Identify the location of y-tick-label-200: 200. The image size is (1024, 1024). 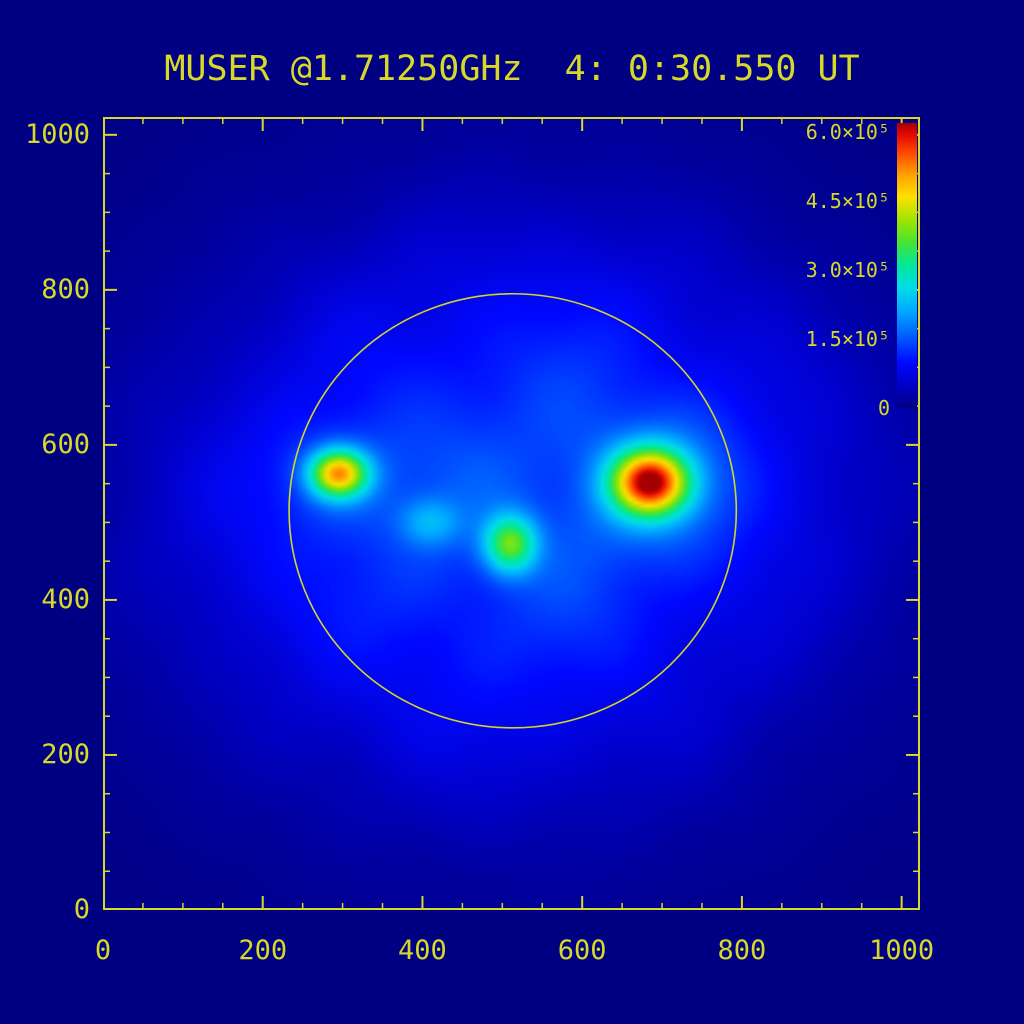
(65, 754).